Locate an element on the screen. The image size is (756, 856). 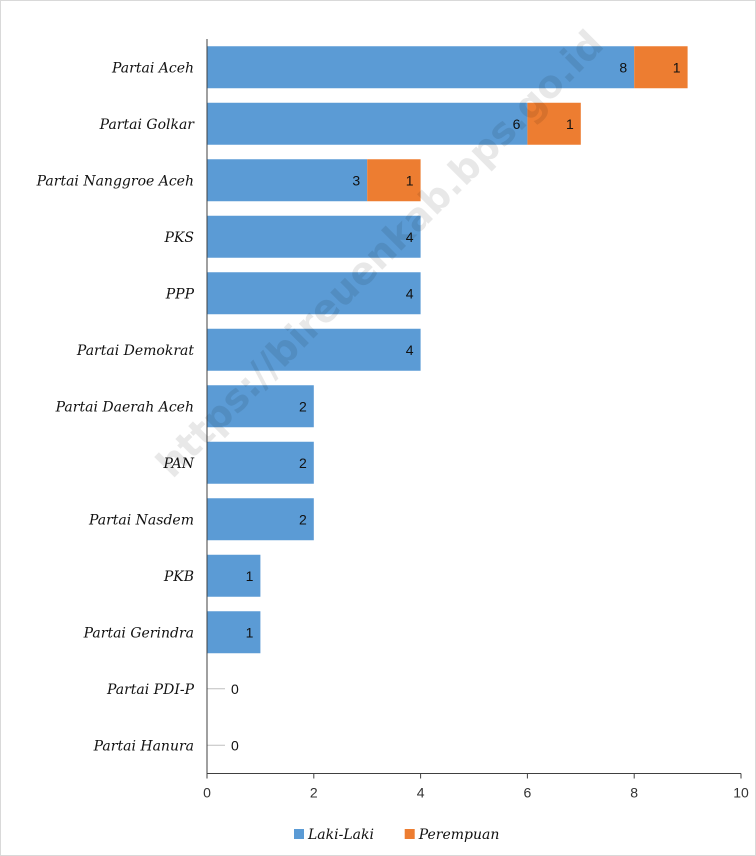
category-label: Partai Gerindra is located at coordinates (138, 633).